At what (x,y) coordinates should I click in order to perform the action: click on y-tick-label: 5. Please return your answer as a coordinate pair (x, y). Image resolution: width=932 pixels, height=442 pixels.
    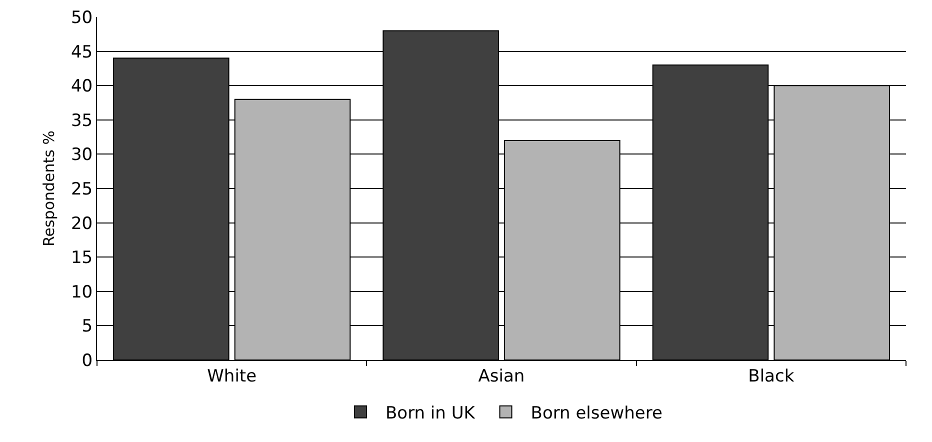
    Looking at the image, I should click on (87, 326).